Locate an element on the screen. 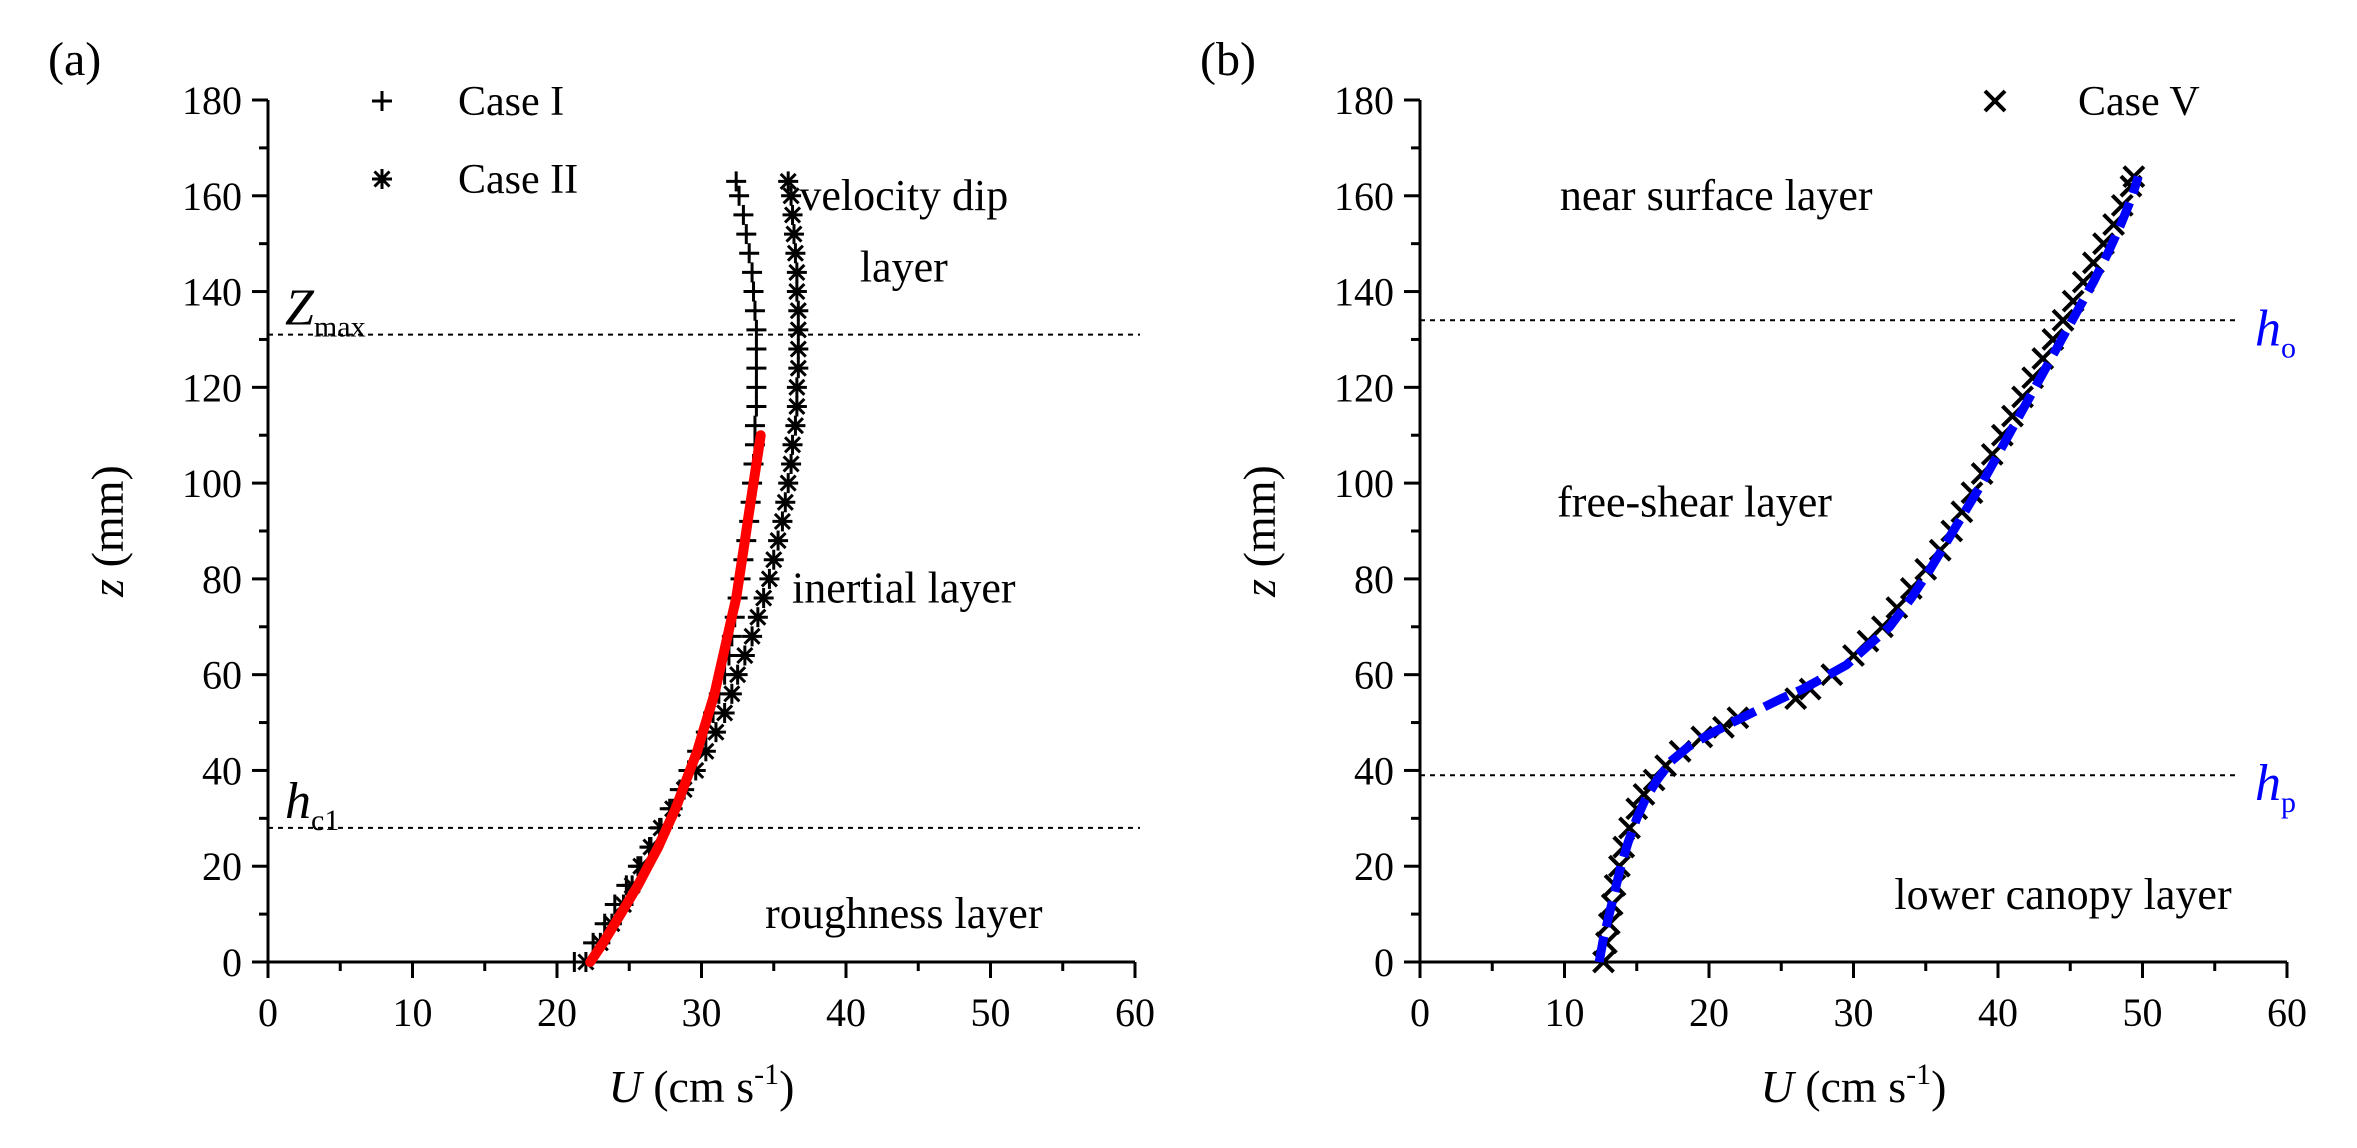  region-label-inertial-layer: inertial layer is located at coordinates (904, 587).